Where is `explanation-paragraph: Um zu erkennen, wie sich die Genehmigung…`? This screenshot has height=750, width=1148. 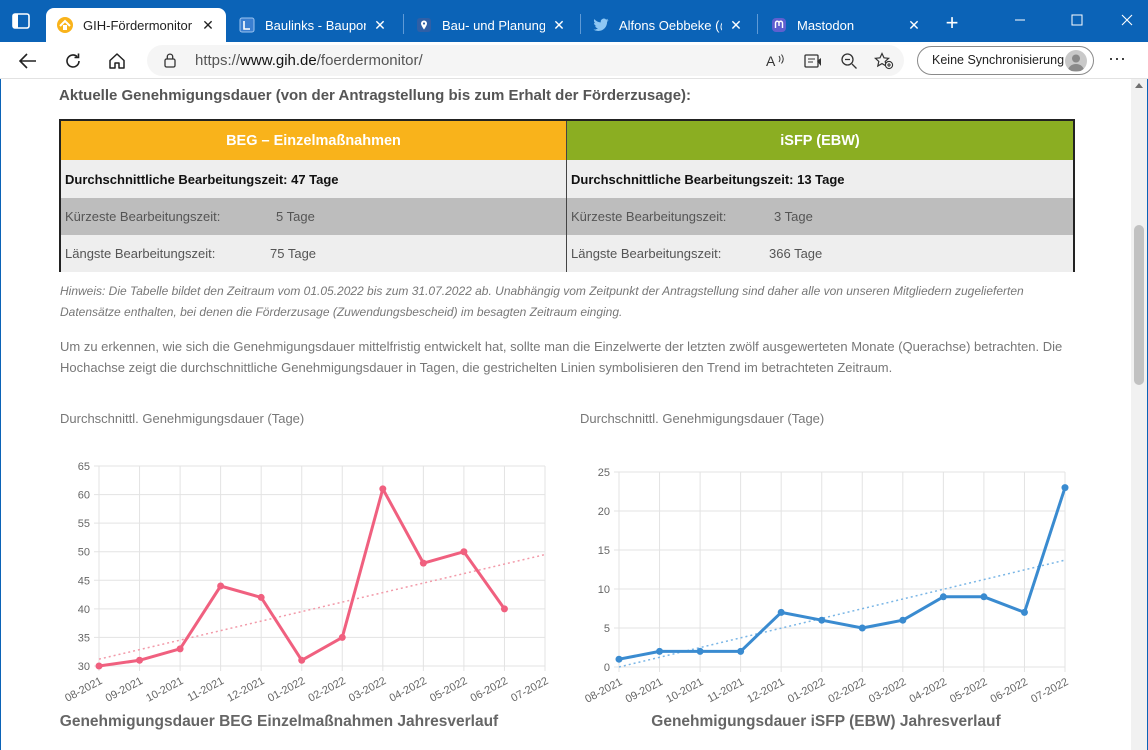
explanation-paragraph: Um zu erkennen, wie sich die Genehmigung… is located at coordinates (561, 357).